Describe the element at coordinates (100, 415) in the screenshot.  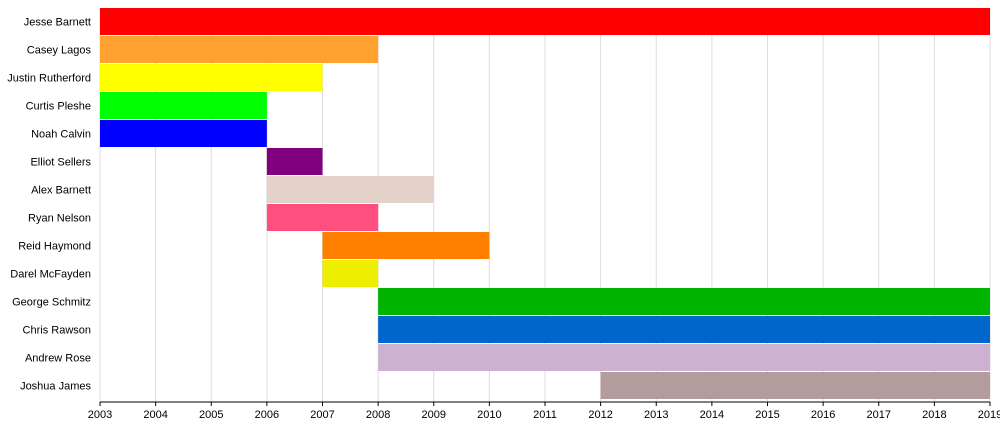
I see `x-tick-label: 2003` at that location.